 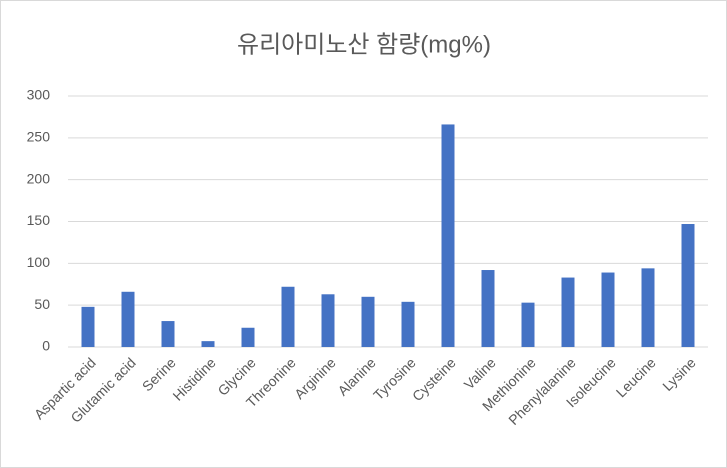 What do you see at coordinates (46, 346) in the screenshot?
I see `y-tick-label: 0` at bounding box center [46, 346].